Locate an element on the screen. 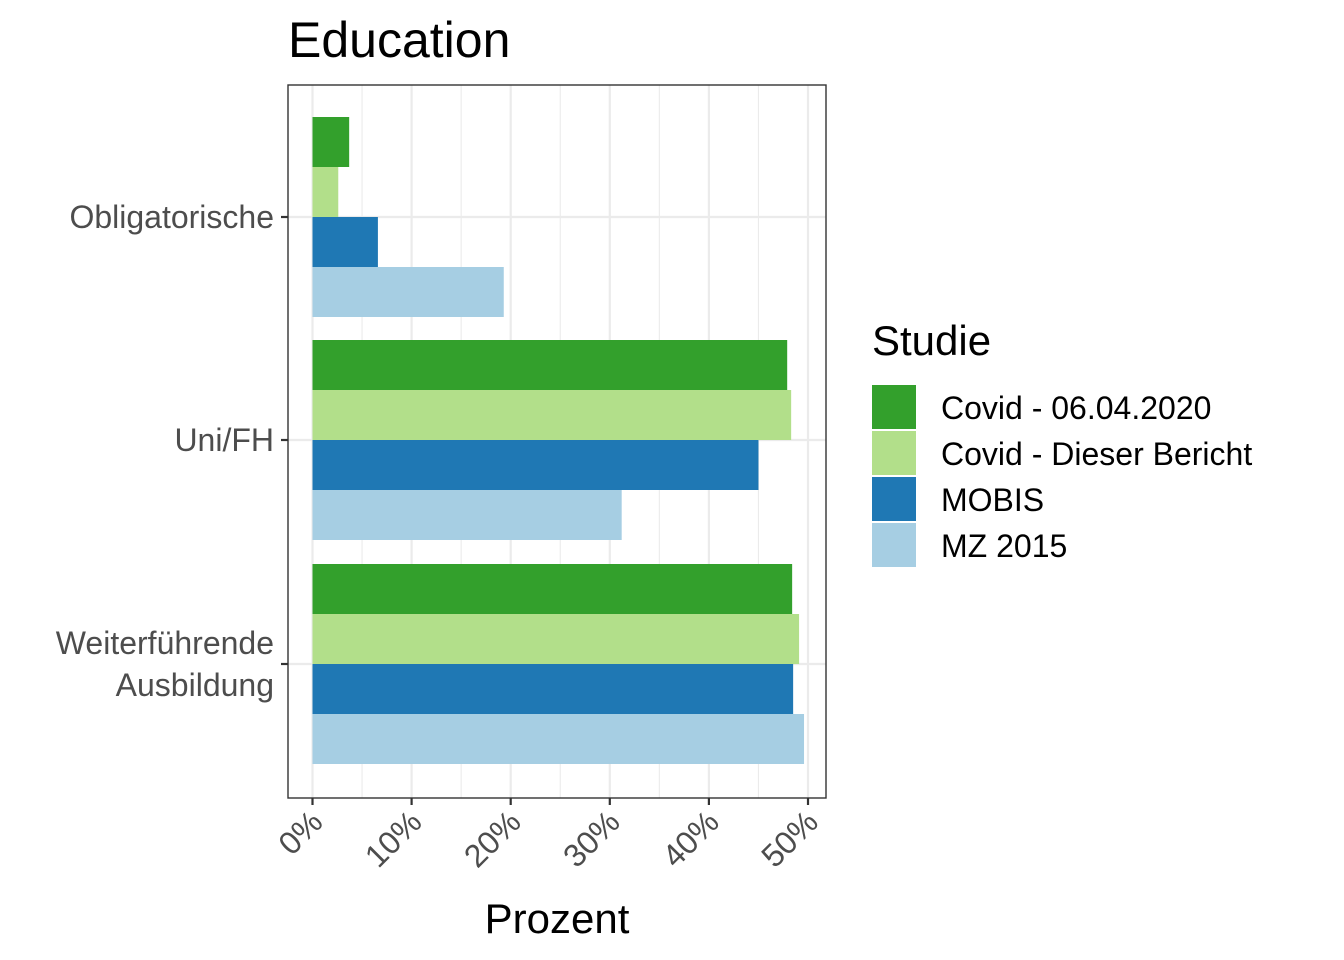  category-label: Uni/FH is located at coordinates (224, 440).